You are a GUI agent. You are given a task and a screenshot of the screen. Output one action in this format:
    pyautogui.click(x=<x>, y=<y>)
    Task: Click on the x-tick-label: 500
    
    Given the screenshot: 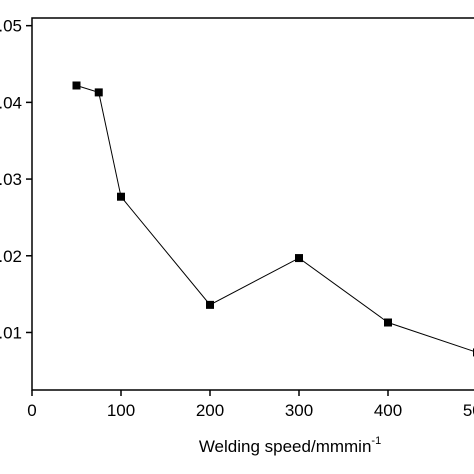 What is the action you would take?
    pyautogui.click(x=468, y=410)
    